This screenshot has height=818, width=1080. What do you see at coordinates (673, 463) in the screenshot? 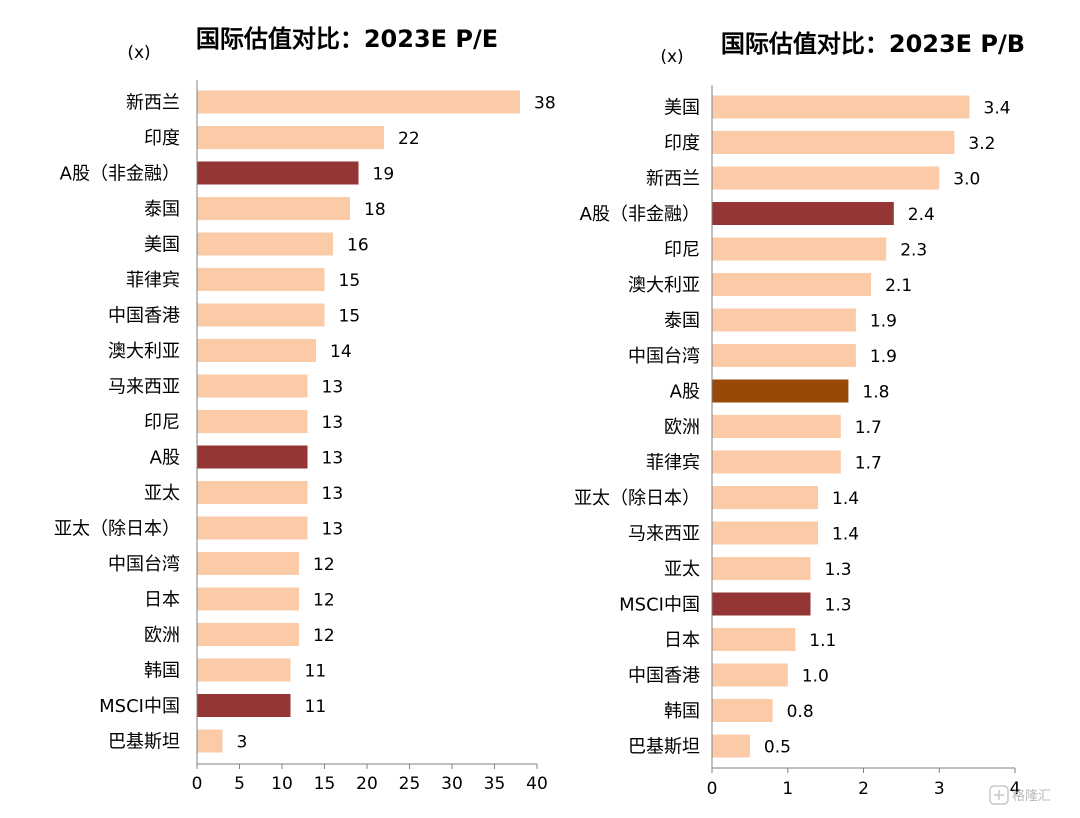
I see `pb-category-label-10: 菲律宾` at bounding box center [673, 463].